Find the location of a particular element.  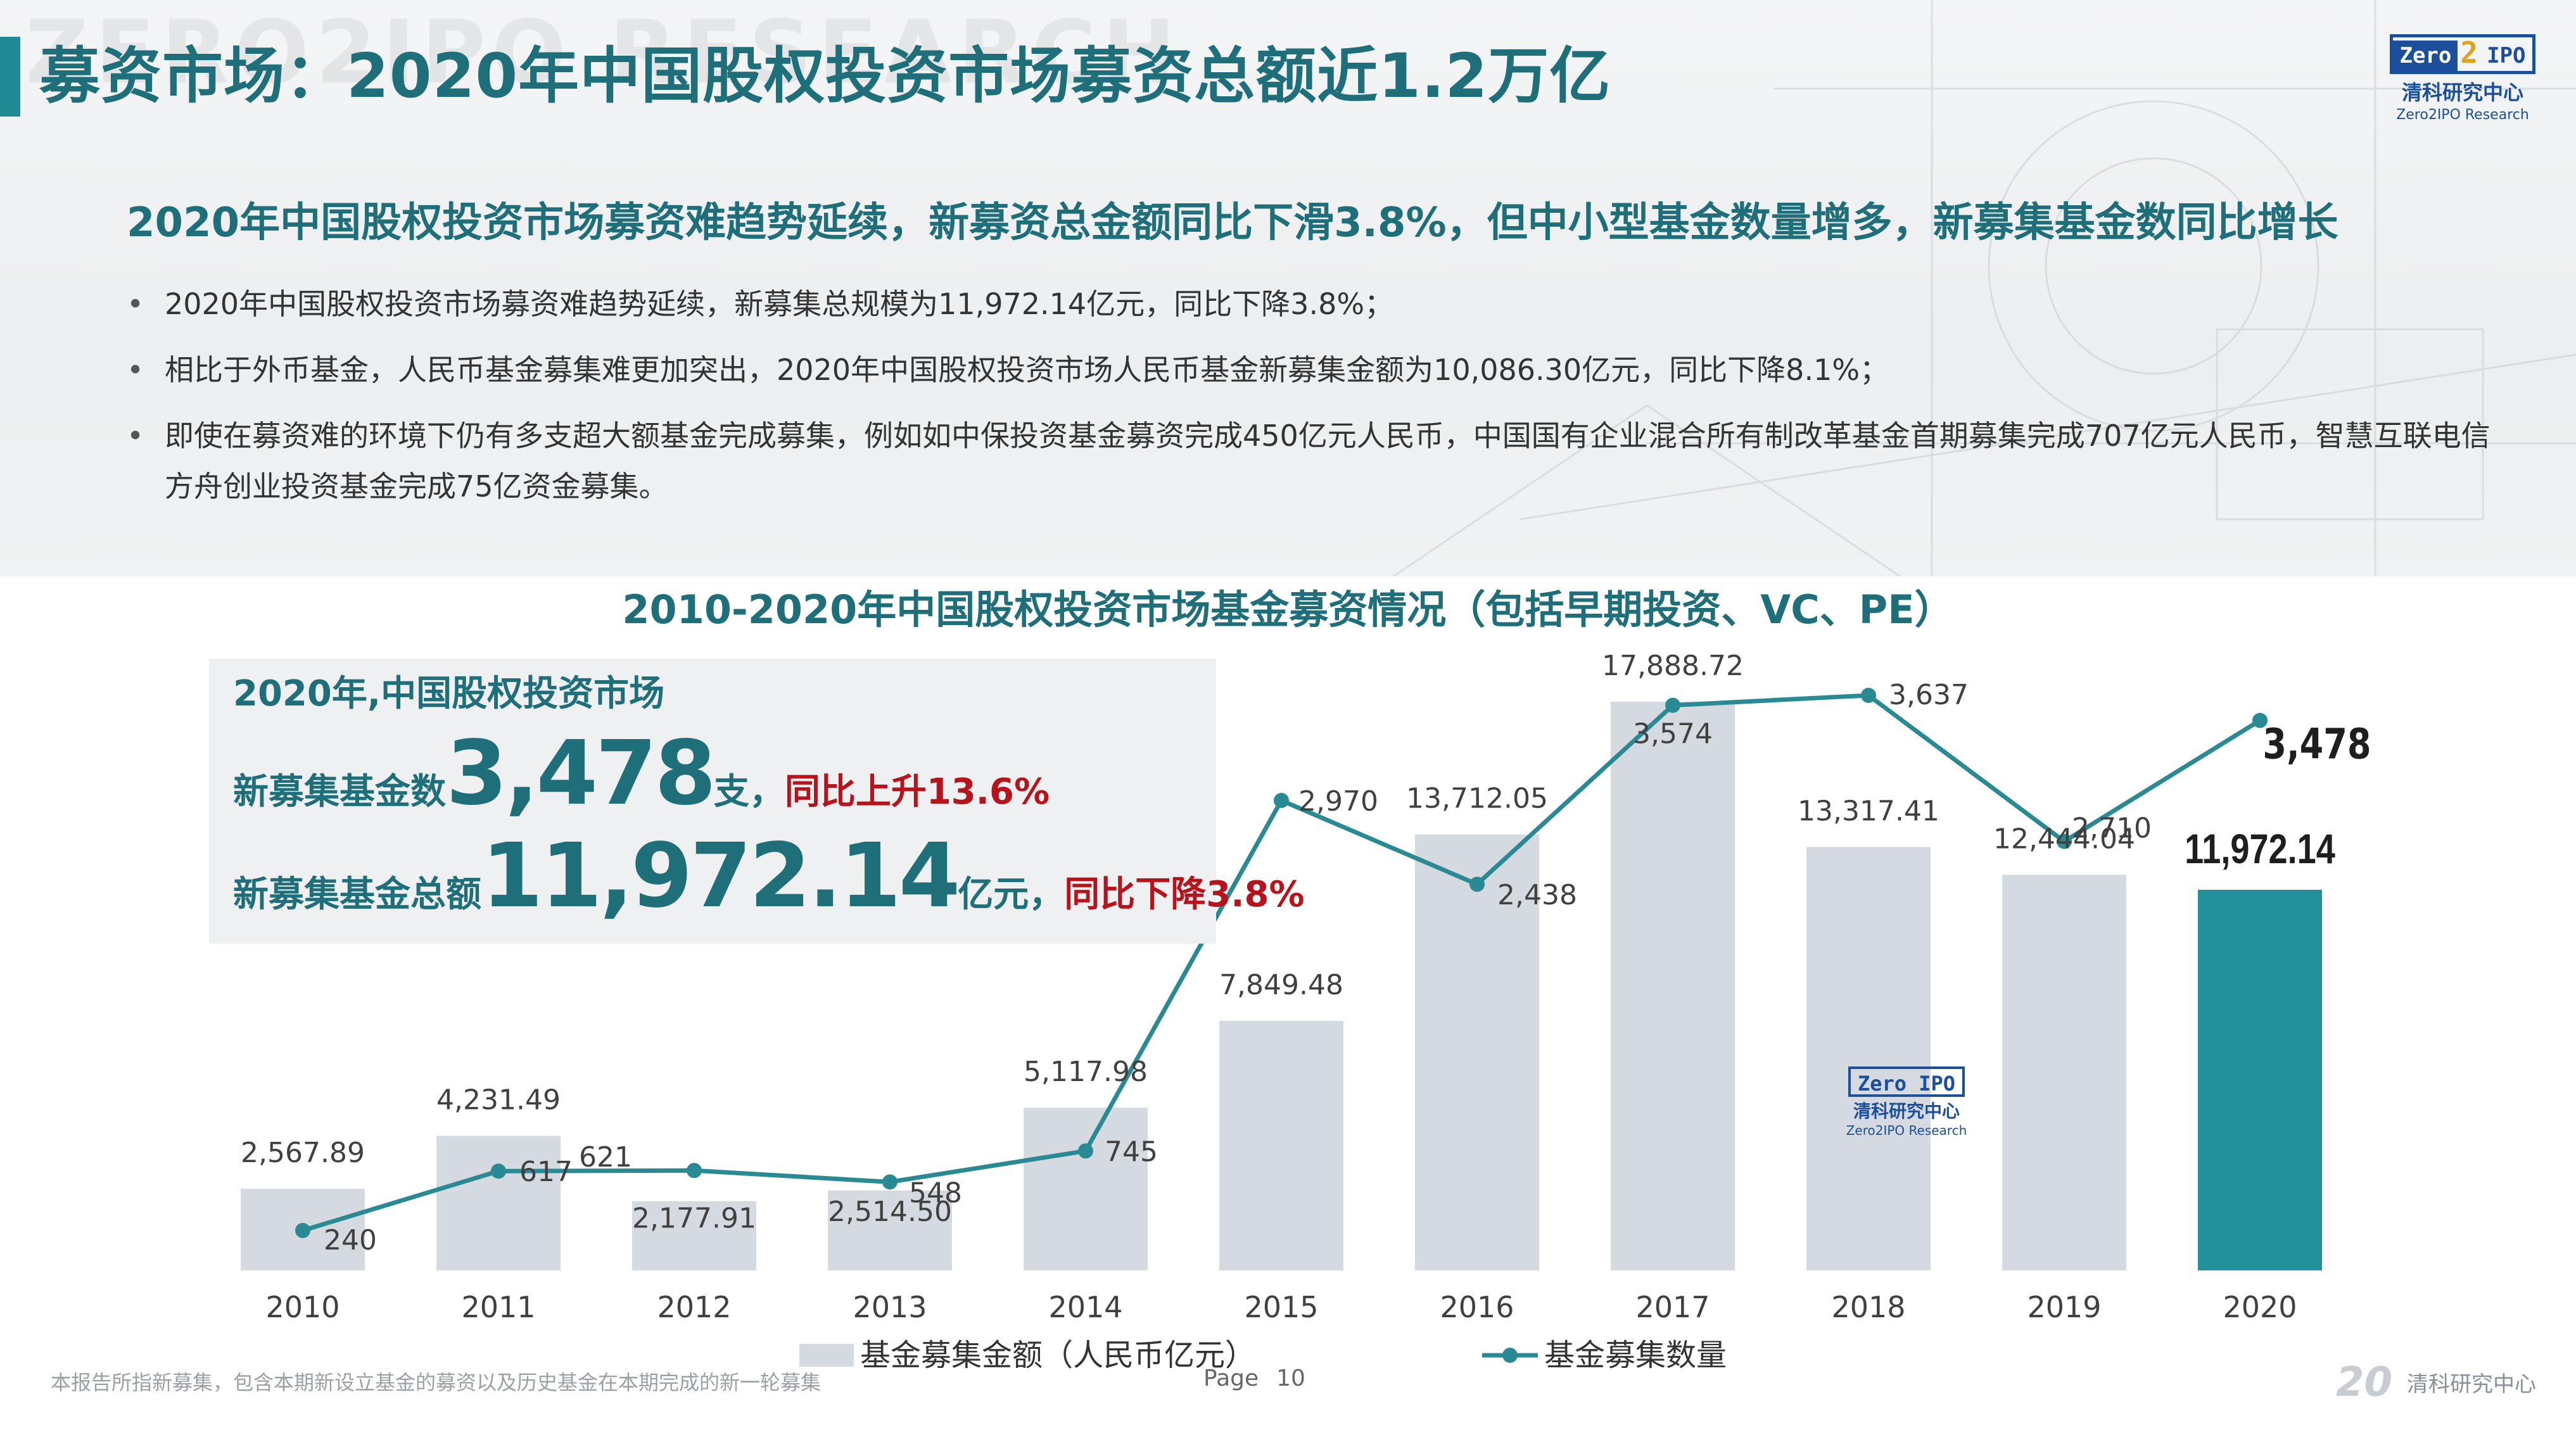

logo-mark: Zero 2 IPO is located at coordinates (2462, 54).